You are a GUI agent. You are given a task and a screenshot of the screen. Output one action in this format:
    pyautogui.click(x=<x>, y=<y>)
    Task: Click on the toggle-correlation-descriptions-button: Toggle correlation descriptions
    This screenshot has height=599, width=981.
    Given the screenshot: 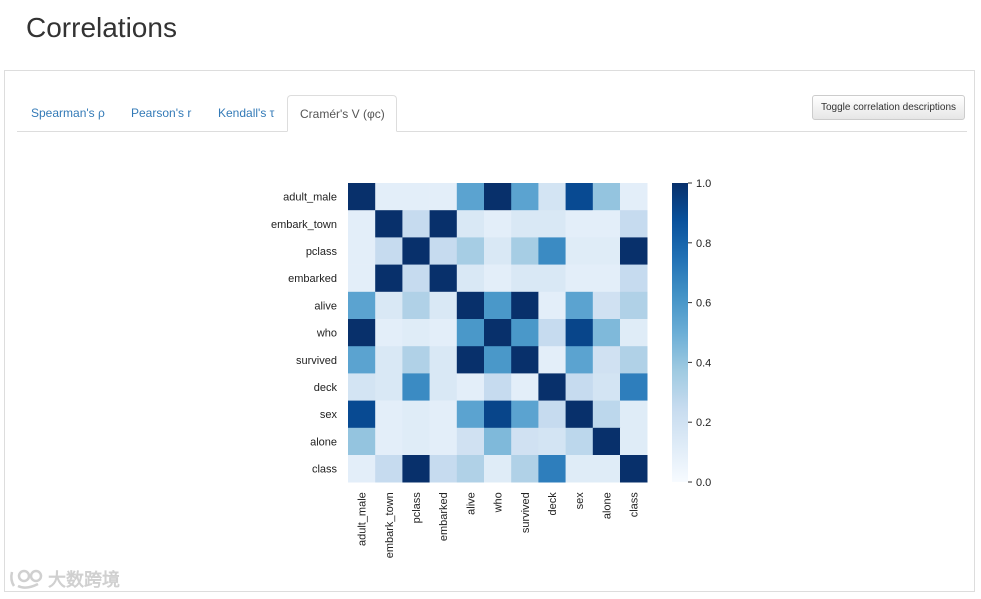 What is the action you would take?
    pyautogui.click(x=888, y=107)
    